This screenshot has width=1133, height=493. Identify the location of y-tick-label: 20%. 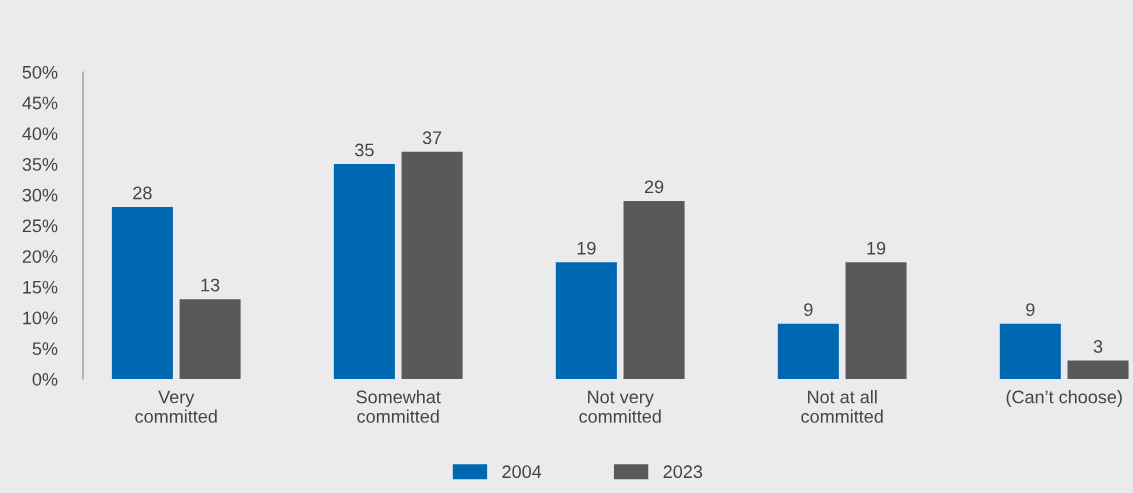
(40, 256).